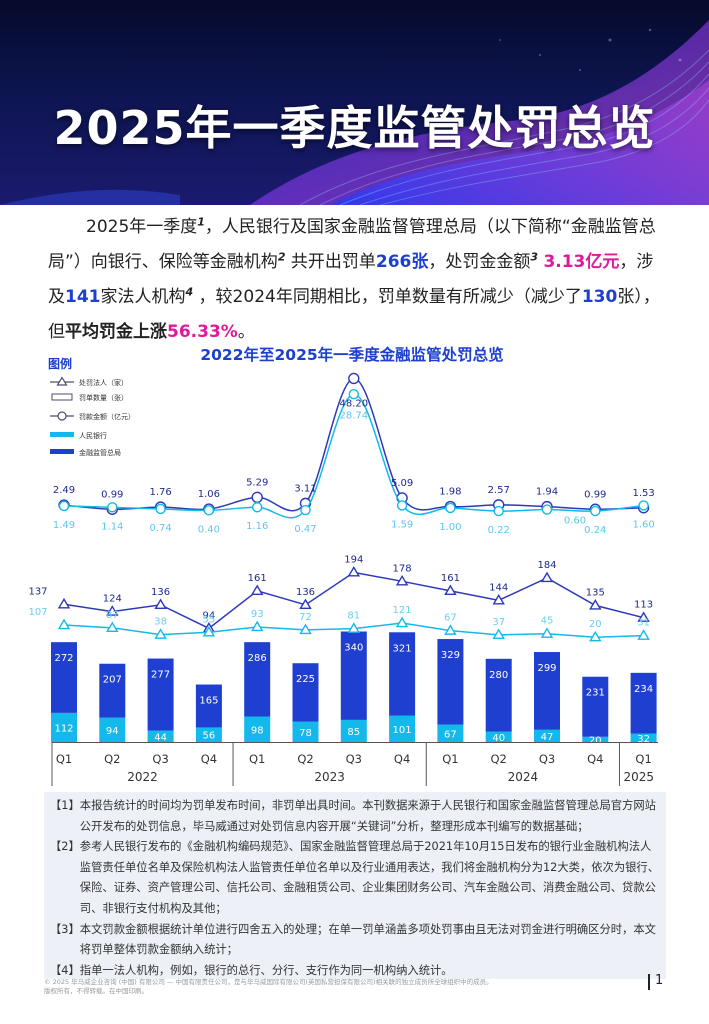  What do you see at coordinates (643, 689) in the screenshot?
I see `label-nfra-12: 234` at bounding box center [643, 689].